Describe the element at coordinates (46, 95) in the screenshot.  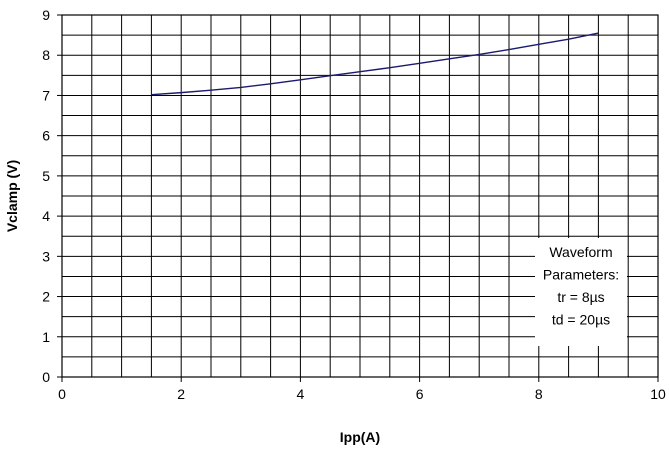
I see `y-tick-label: 7` at that location.